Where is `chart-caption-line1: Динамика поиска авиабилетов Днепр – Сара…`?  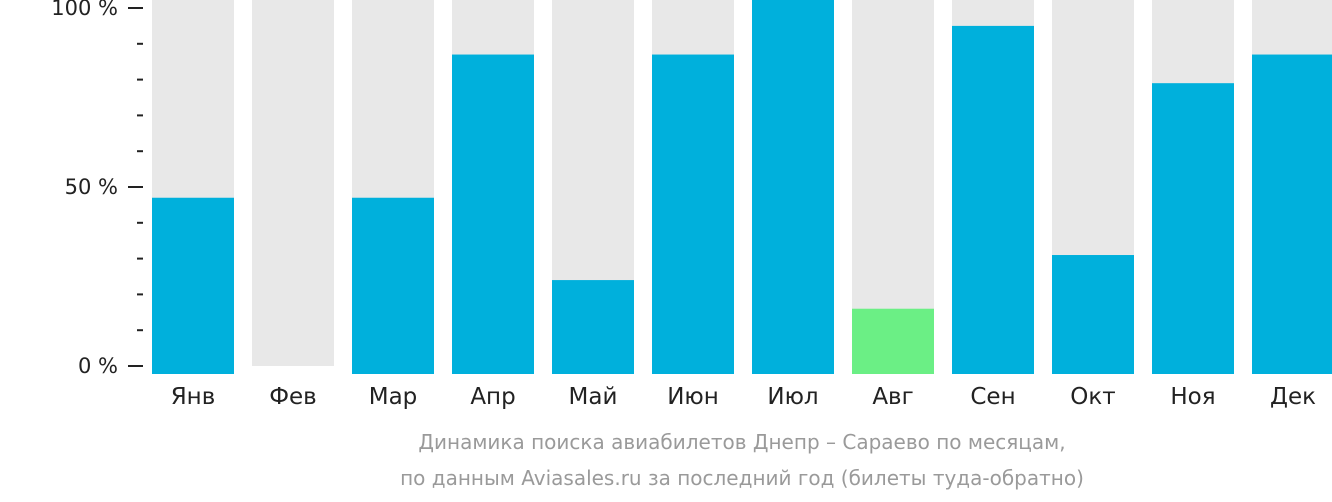
chart-caption-line1: Динамика поиска авиабилетов Днепр – Сара… is located at coordinates (742, 442).